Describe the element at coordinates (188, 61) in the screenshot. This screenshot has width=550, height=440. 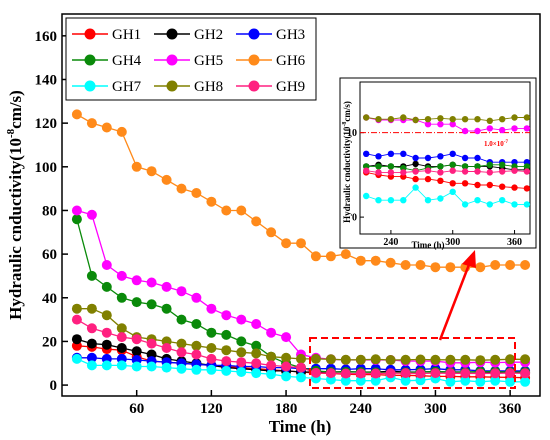
I see `legend-item-gh5: GH5` at that location.